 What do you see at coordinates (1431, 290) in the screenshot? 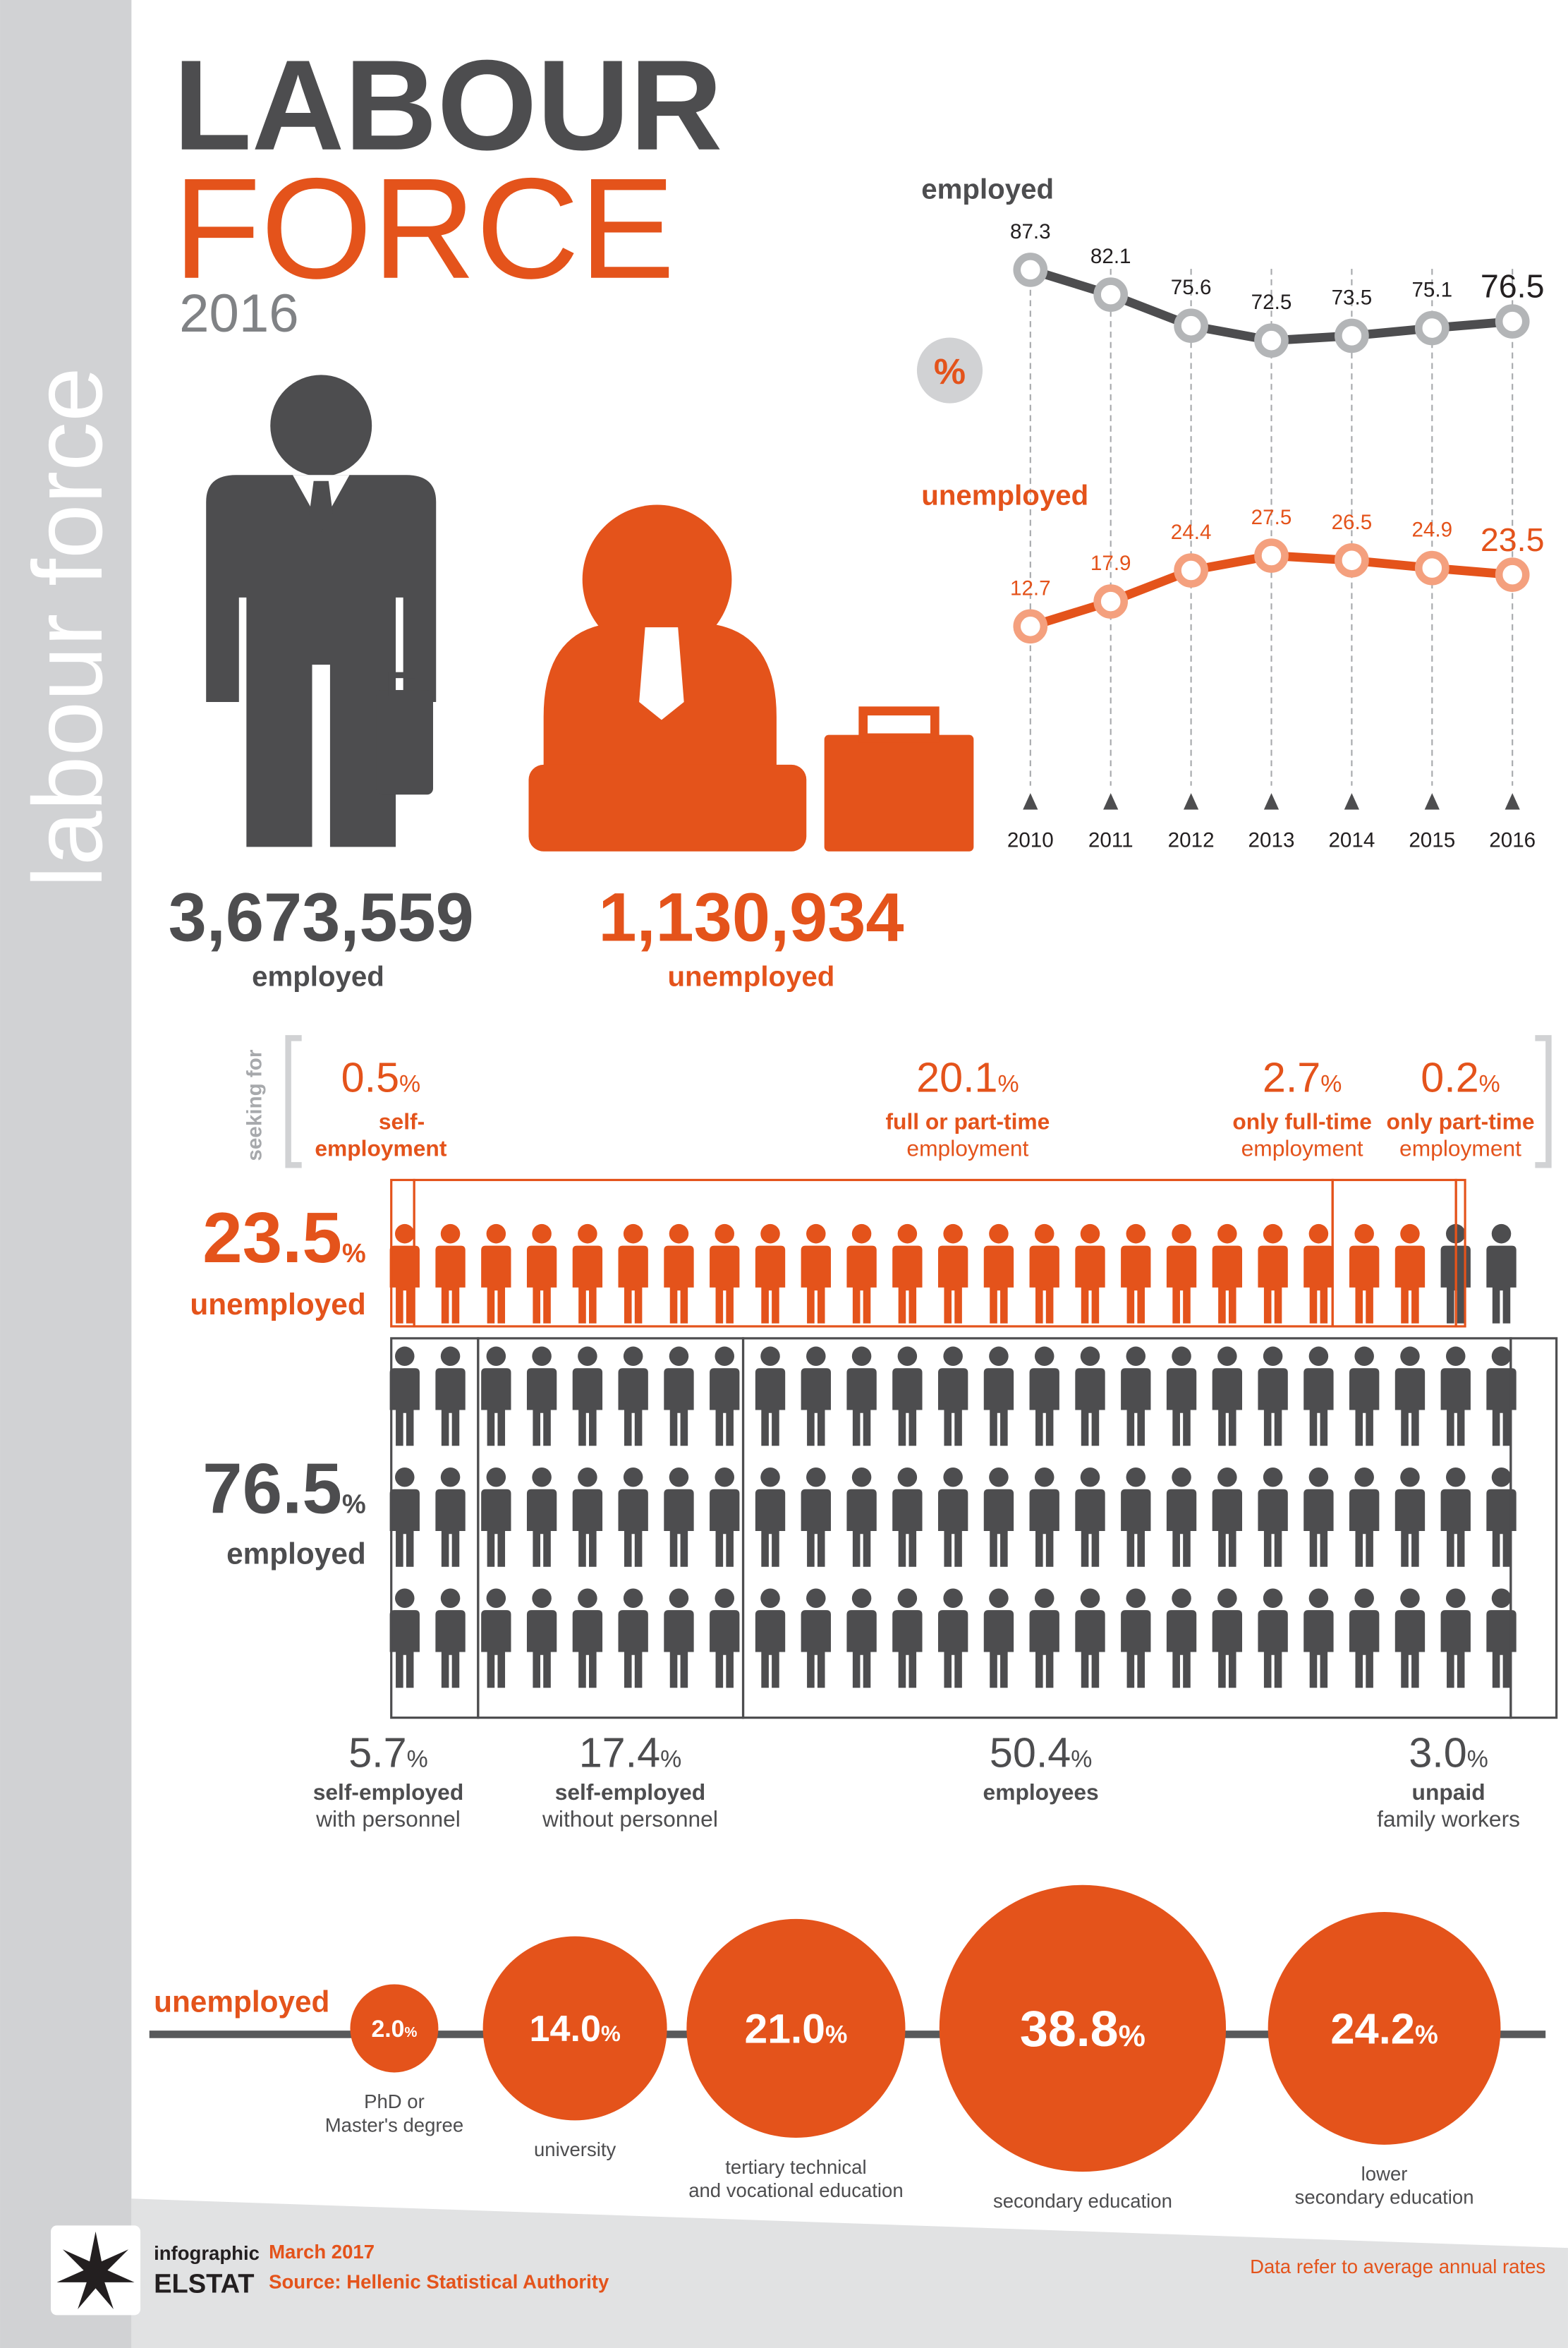
I see `data-label: 75.1` at bounding box center [1431, 290].